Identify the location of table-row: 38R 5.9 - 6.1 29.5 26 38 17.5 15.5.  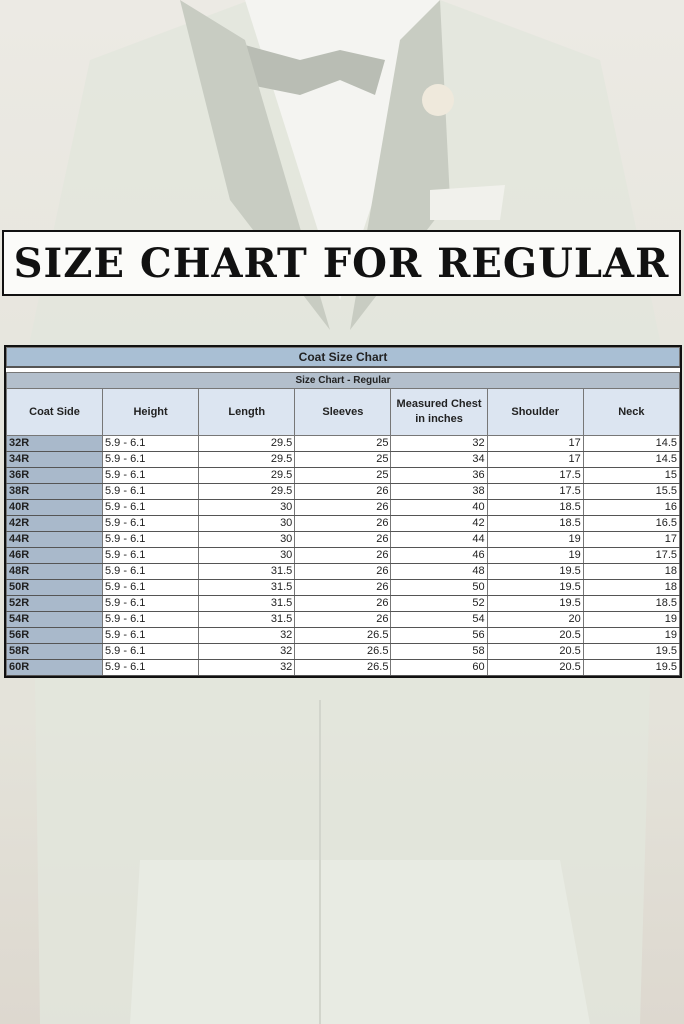
(343, 491).